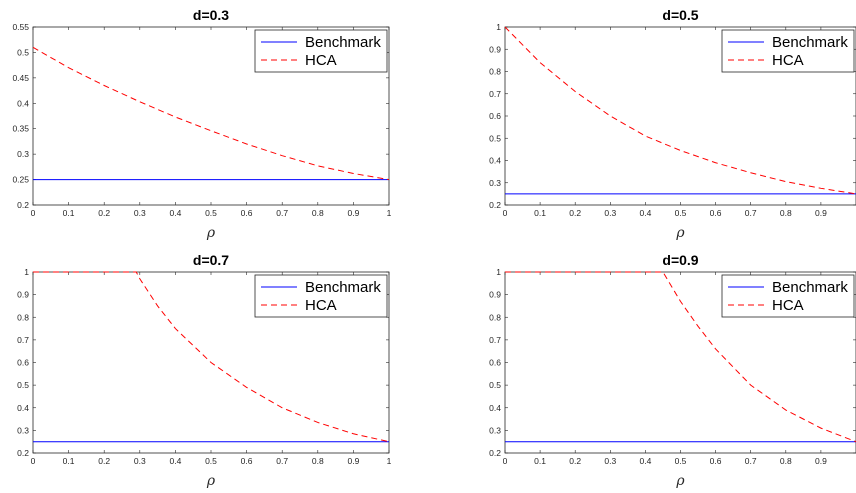 The image size is (856, 493). I want to click on y-tick-label: 0.55, so click(20, 27).